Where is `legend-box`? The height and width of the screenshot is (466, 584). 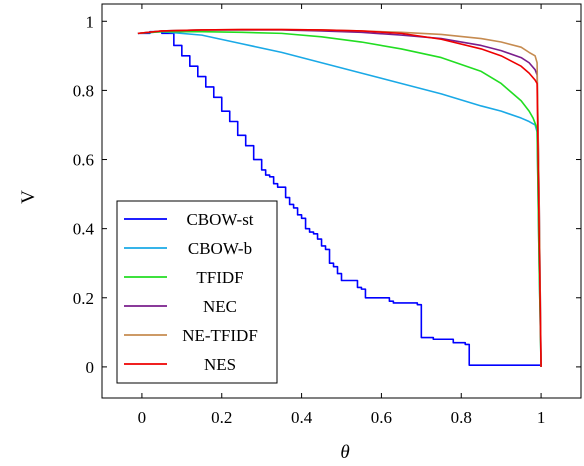 legend-box is located at coordinates (197, 292).